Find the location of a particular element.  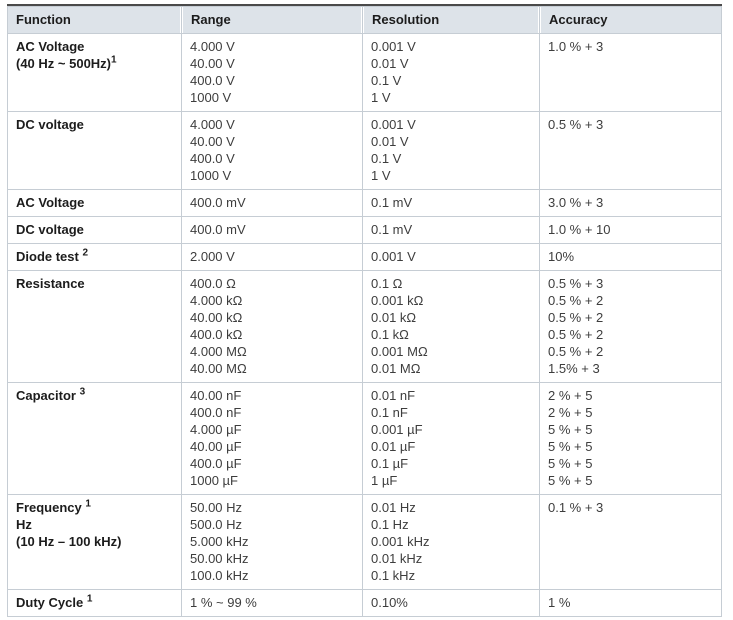

accuracy-cell: 0.1 % + 3 is located at coordinates (630, 542).